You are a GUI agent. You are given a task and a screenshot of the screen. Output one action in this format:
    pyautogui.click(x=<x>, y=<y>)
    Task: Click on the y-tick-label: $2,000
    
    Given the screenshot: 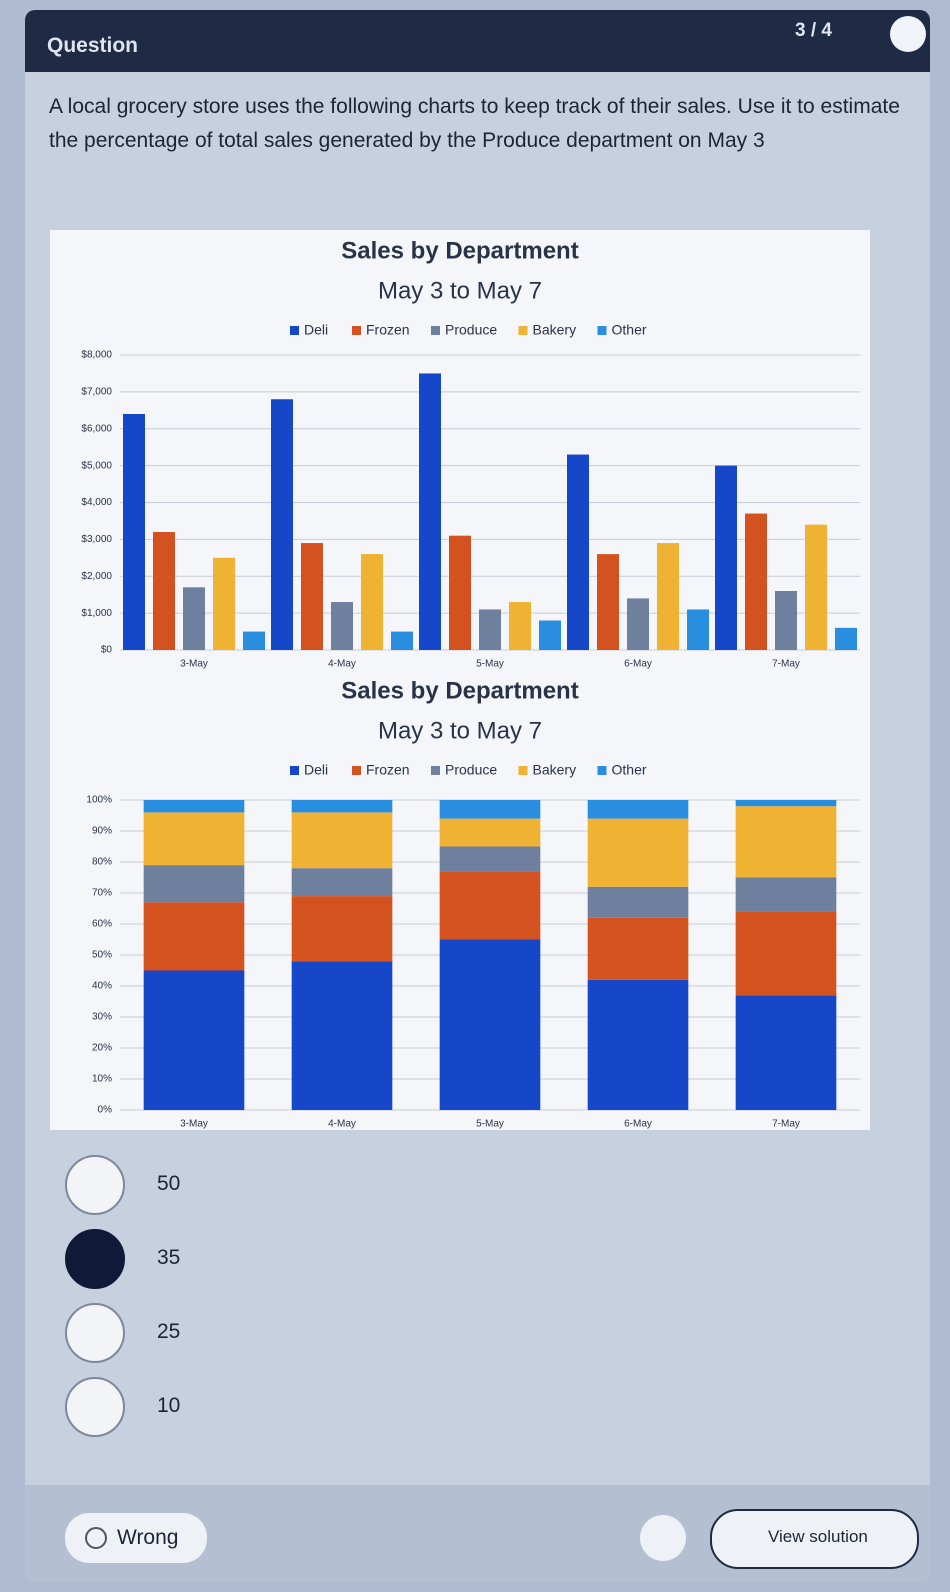 What is the action you would take?
    pyautogui.click(x=96, y=576)
    